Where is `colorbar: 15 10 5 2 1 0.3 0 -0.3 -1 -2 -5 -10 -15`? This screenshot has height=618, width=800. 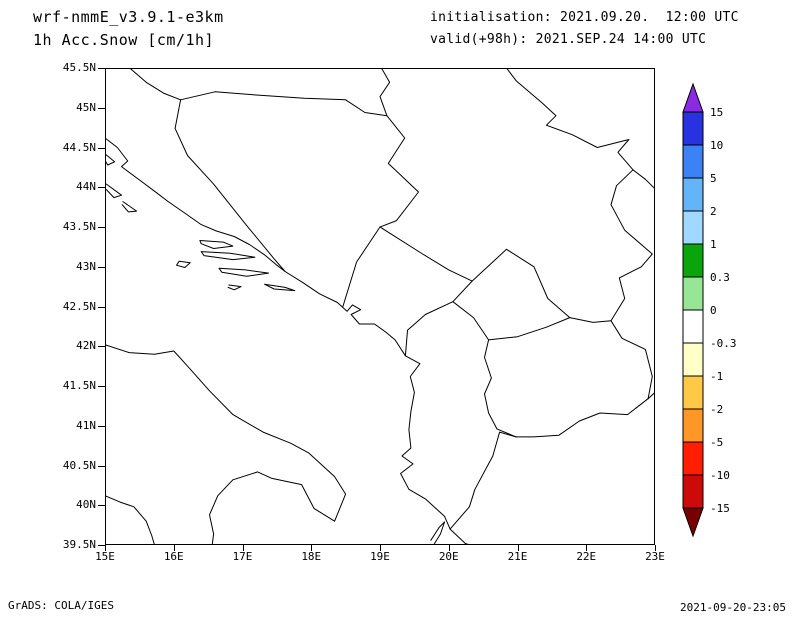 colorbar: 15 10 5 2 1 0.3 0 -0.3 -1 -2 -5 -10 -15 is located at coordinates (709, 310).